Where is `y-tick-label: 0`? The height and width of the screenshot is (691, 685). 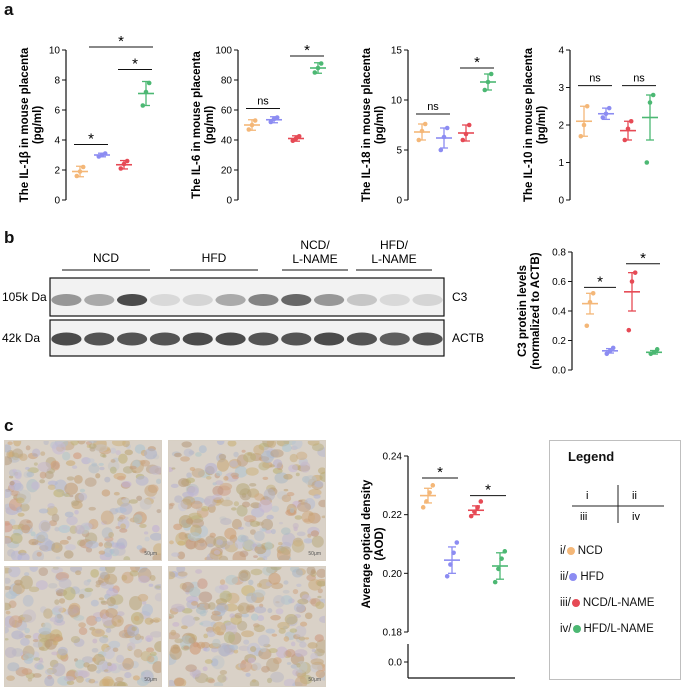
y-tick-label: 0 is located at coordinates (561, 201).